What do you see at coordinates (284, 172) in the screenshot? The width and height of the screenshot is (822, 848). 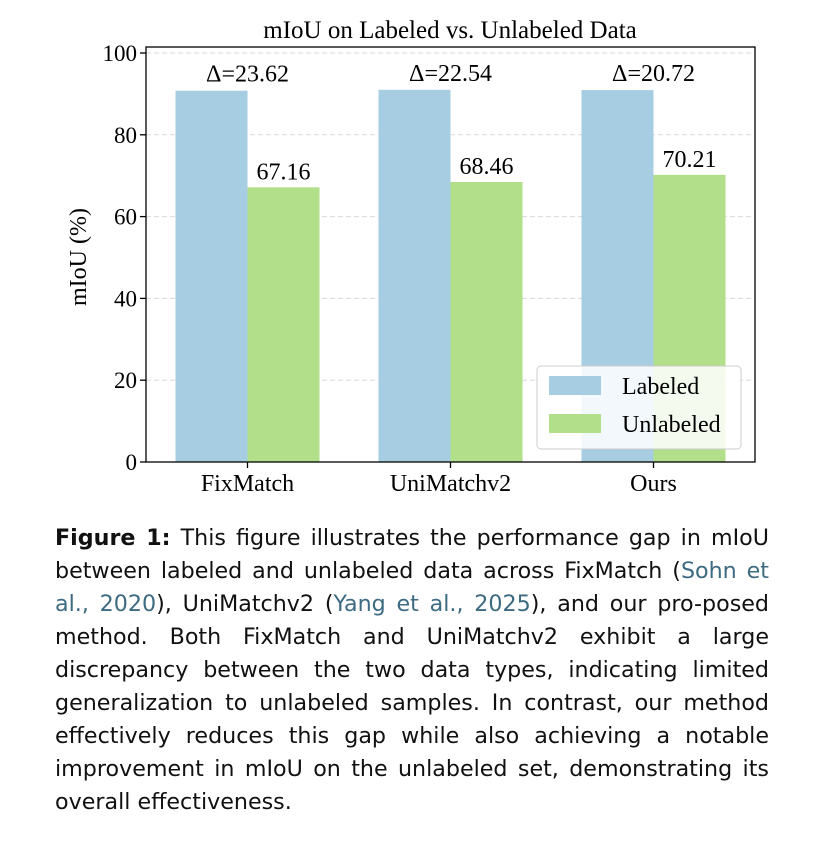 I see `bar-value-label: 67.16` at bounding box center [284, 172].